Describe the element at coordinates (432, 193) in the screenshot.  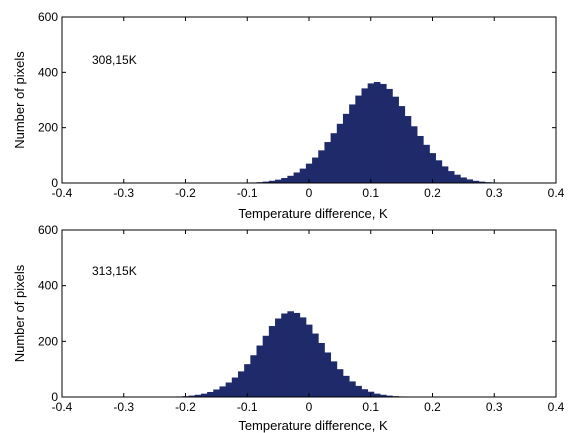
I see `x-tick-label: 0.2` at that location.